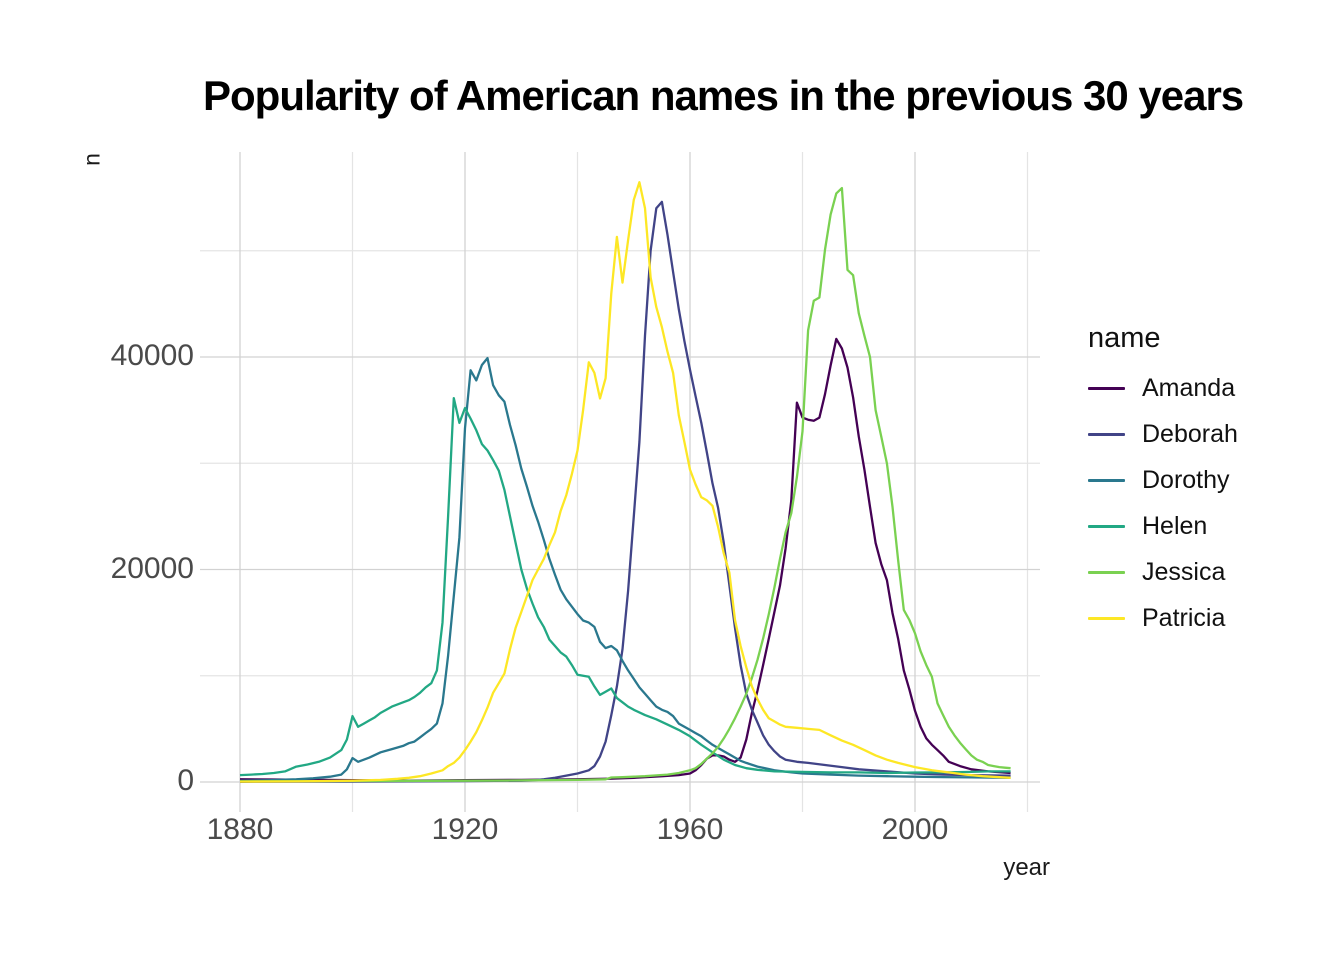 The image size is (1344, 960). What do you see at coordinates (465, 829) in the screenshot?
I see `x-tick-label: 1920` at bounding box center [465, 829].